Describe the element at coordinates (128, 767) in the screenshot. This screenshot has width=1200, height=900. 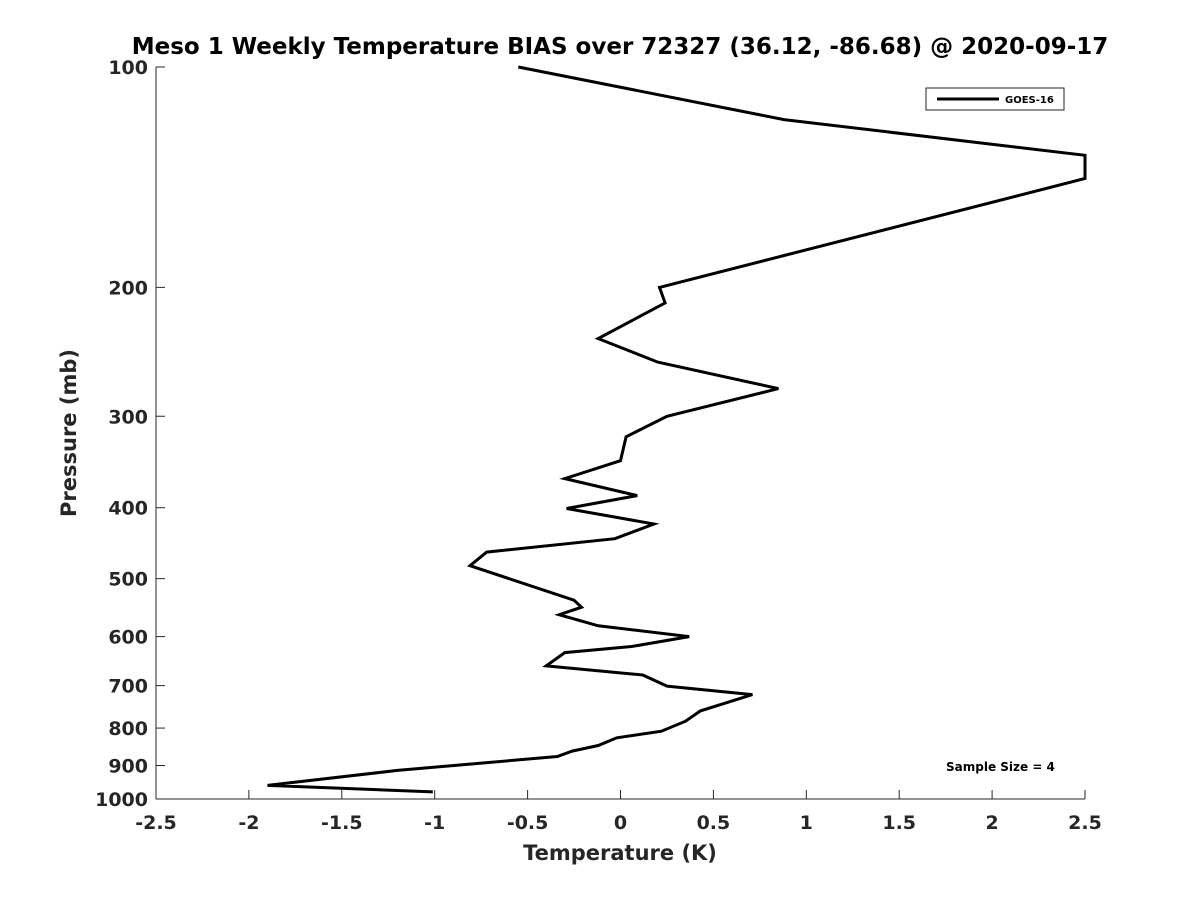
I see `y-tick-label: 900` at that location.